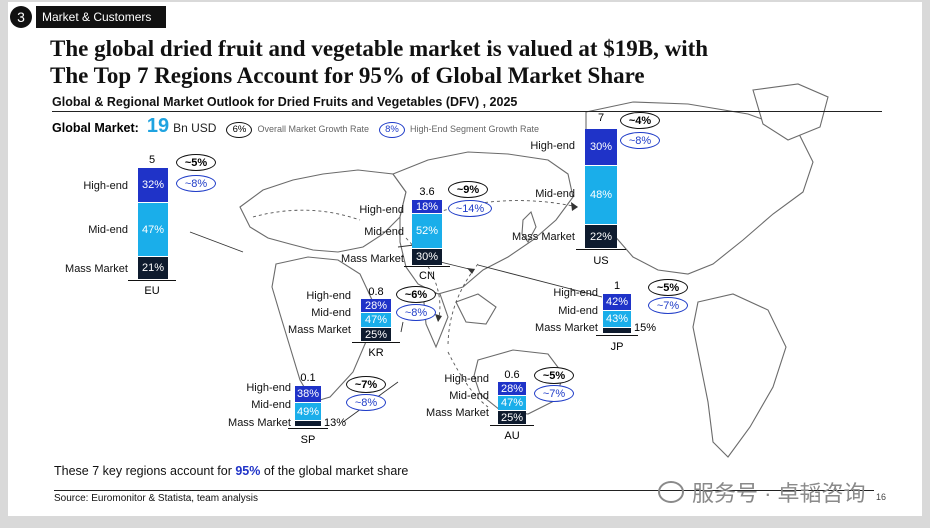 This screenshot has height=528, width=930. What do you see at coordinates (739, 375) in the screenshot?
I see `map-south-america` at bounding box center [739, 375].